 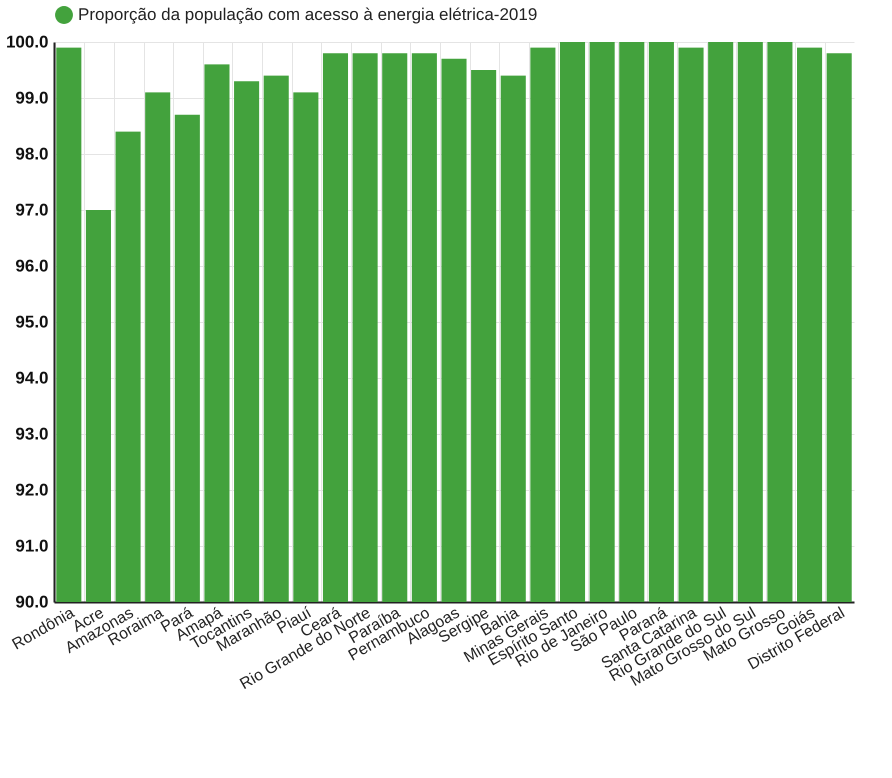 I want to click on y-tick-label: 98.0, so click(x=31, y=154).